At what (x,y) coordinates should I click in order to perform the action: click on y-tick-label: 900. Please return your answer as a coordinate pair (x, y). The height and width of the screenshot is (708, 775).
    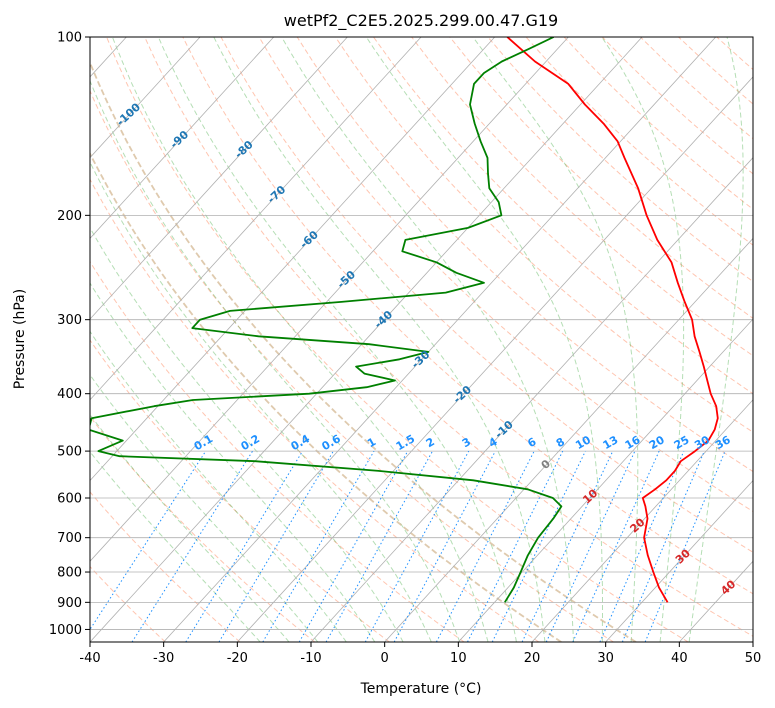
    Looking at the image, I should click on (69, 603).